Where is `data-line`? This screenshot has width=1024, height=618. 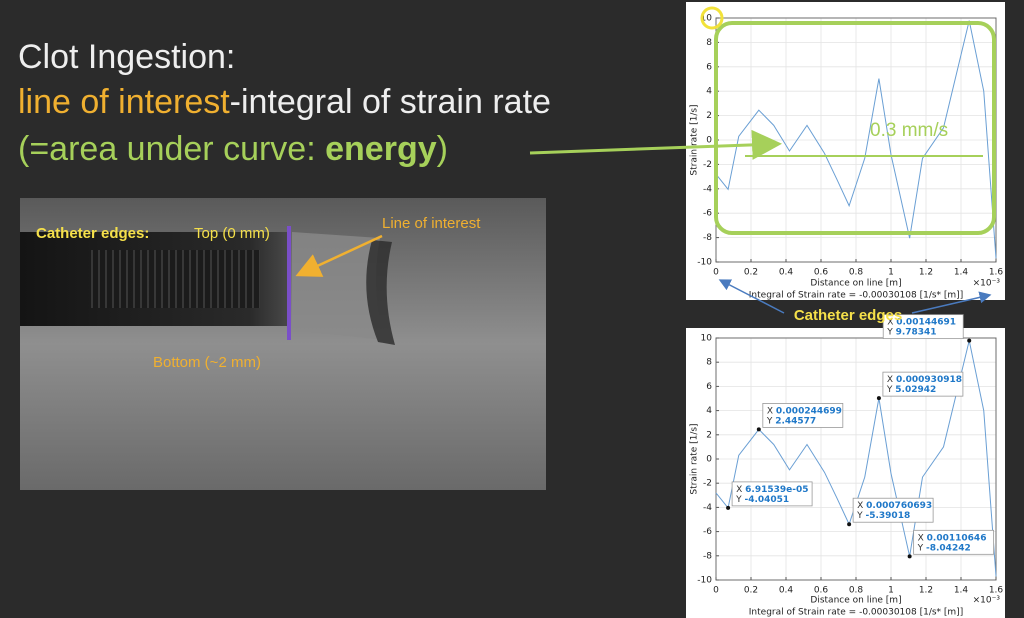
data-line is located at coordinates (856, 139).